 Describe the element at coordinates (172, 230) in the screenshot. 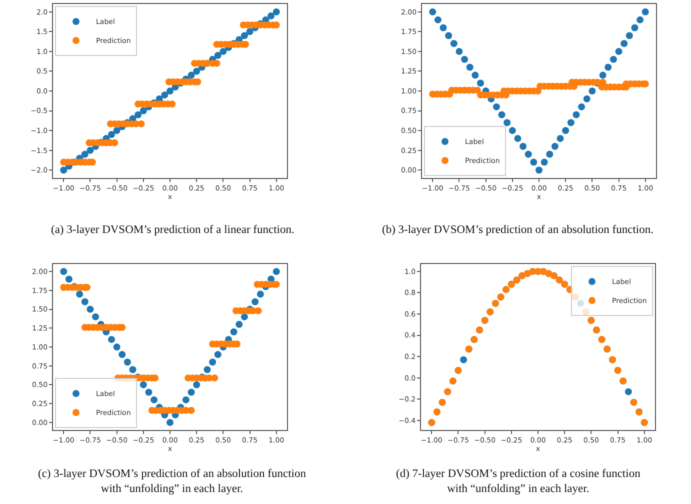

I see `text: (a) 3-layer DVSOM’s prediction of a linear function.` at that location.